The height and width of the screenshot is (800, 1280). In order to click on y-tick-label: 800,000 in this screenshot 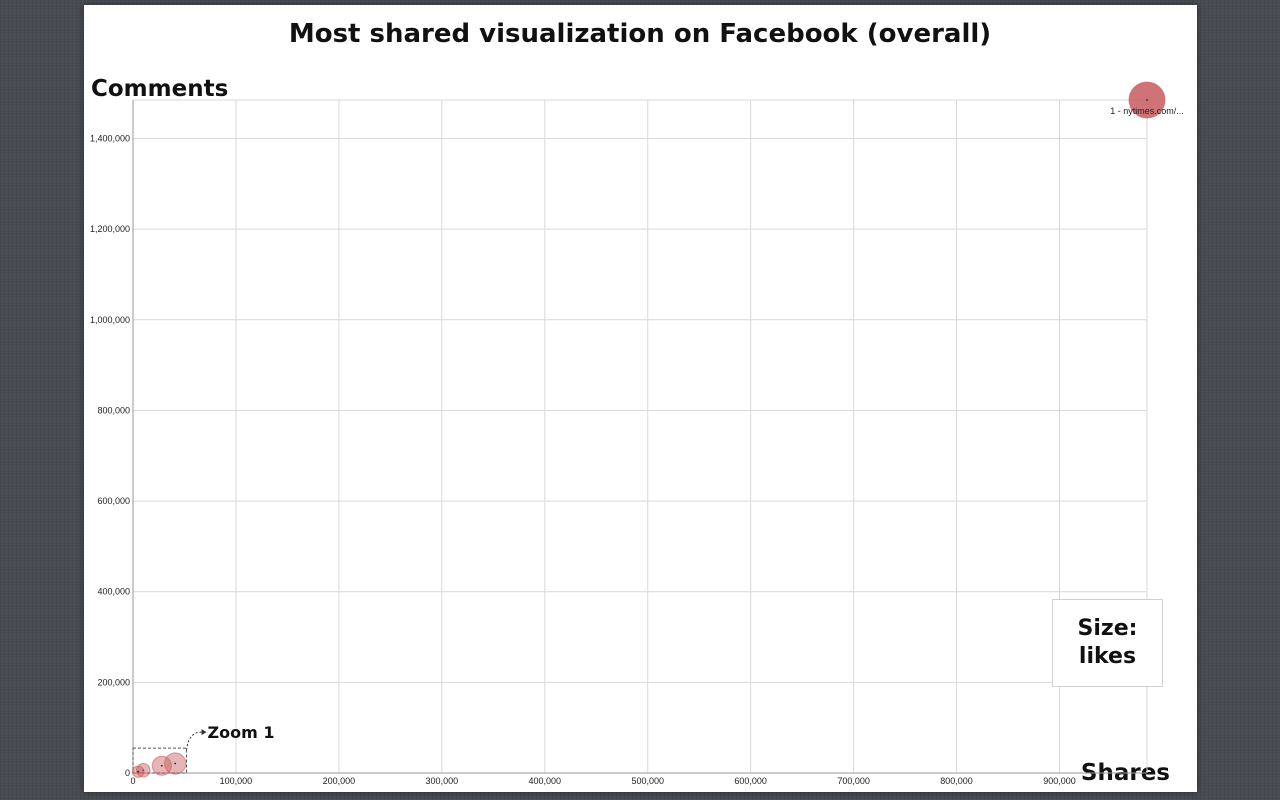, I will do `click(113, 410)`.